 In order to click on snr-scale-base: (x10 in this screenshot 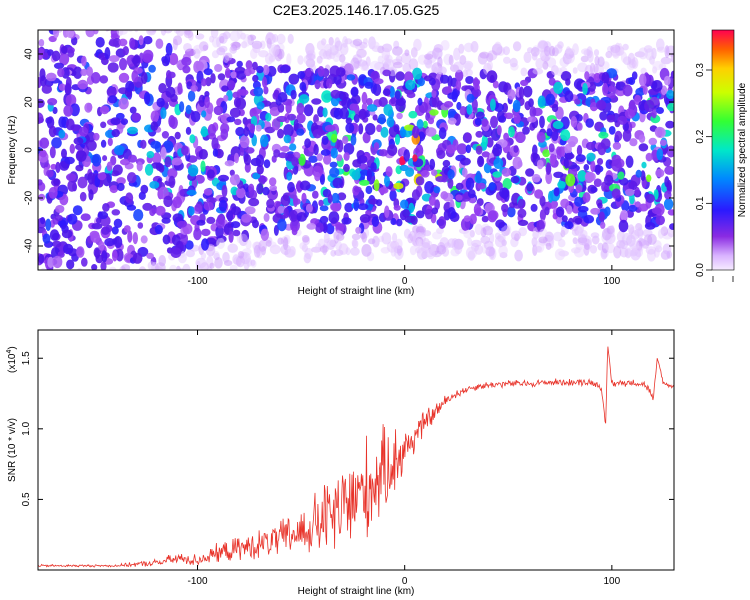, I will do `click(12, 363)`.